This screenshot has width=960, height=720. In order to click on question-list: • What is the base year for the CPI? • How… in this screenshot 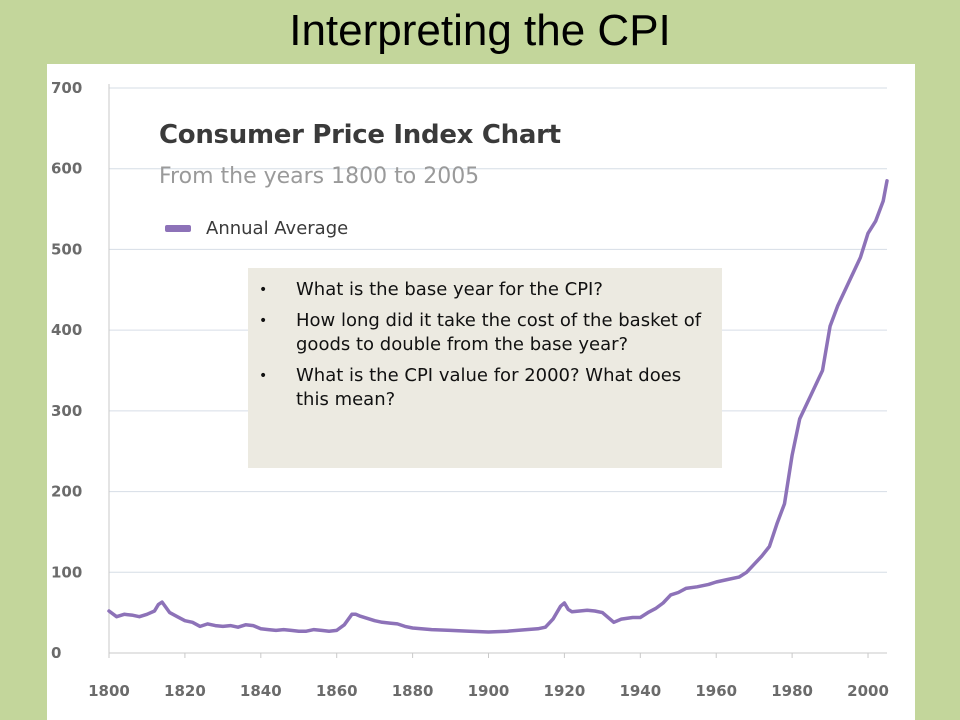, I will do `click(483, 345)`.